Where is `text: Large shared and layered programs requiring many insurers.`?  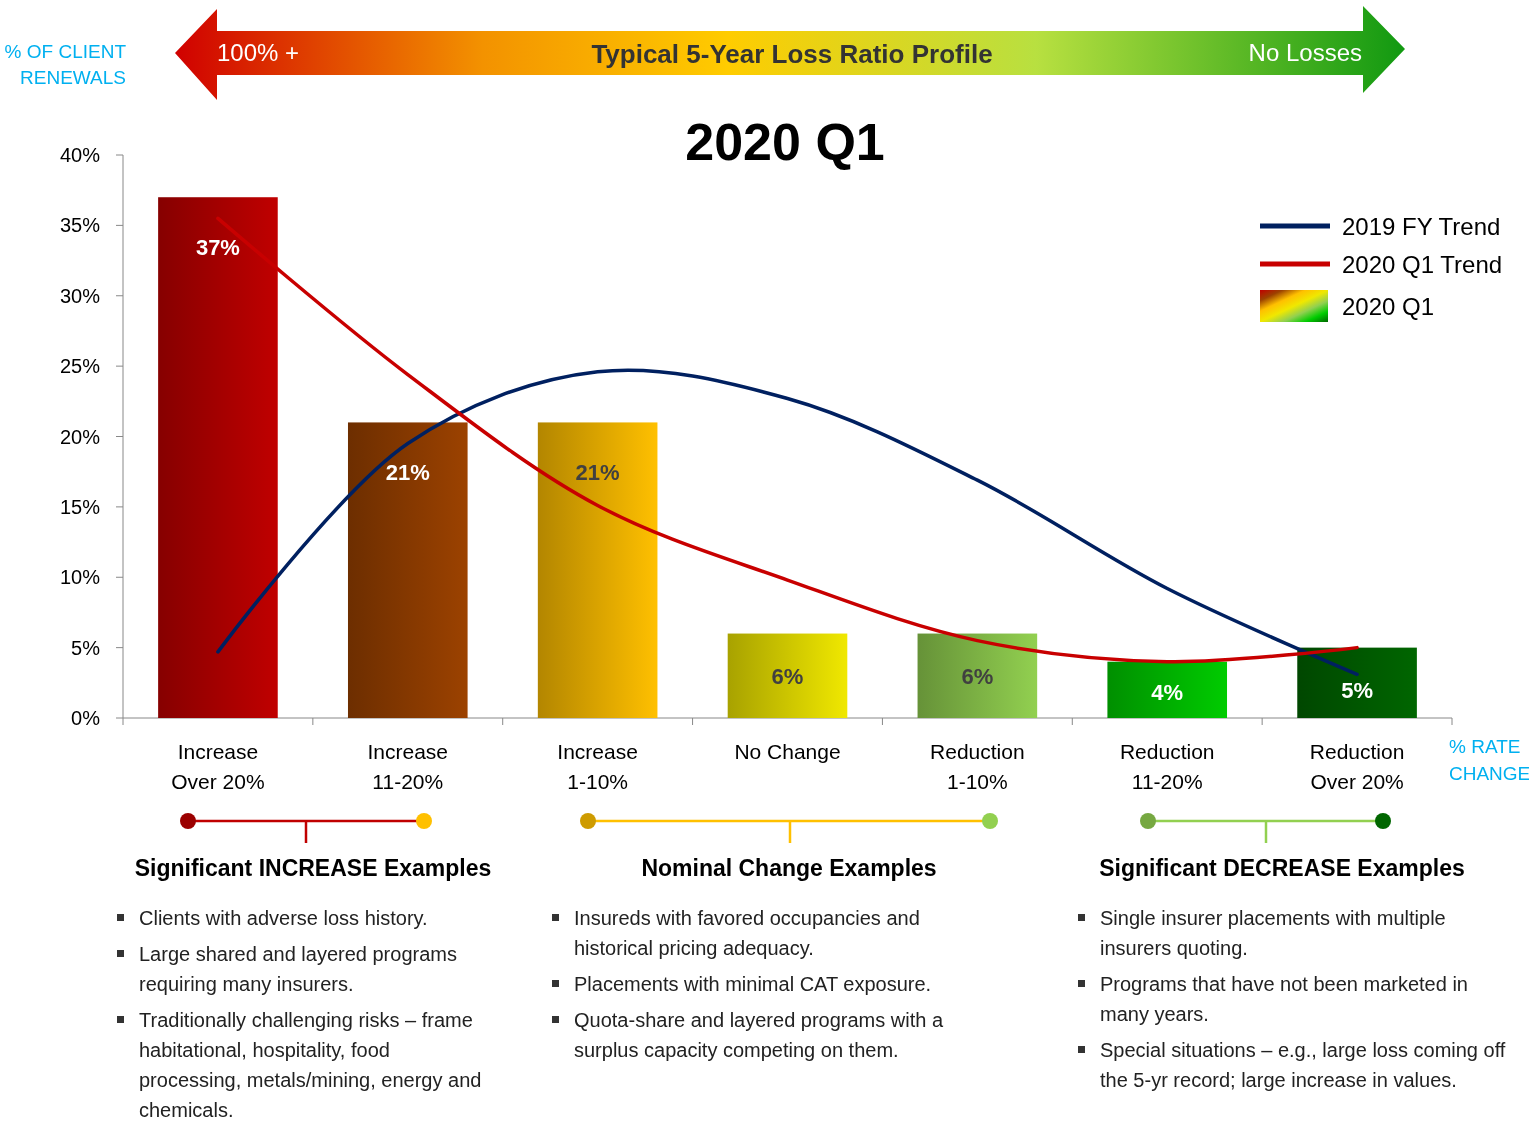 text: Large shared and layered programs requiring many insurers. is located at coordinates (298, 969).